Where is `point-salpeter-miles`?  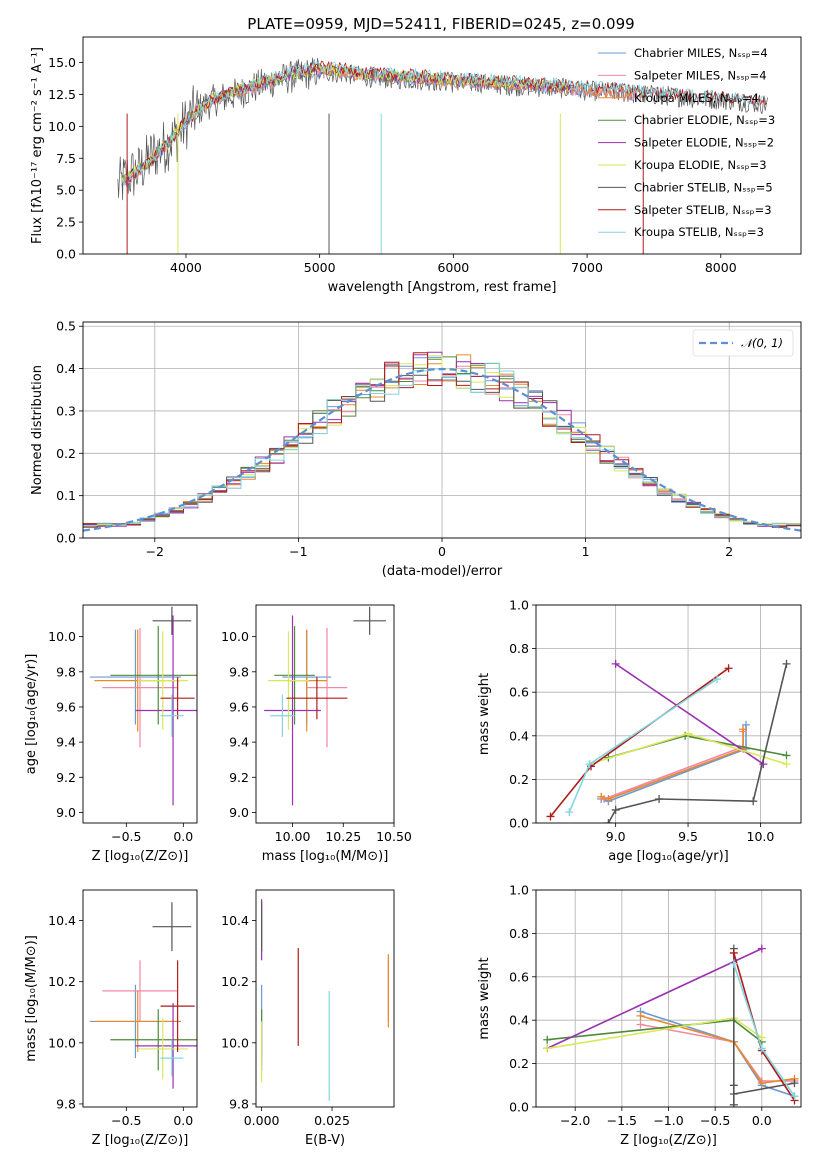
point-salpeter-miles is located at coordinates (140, 687).